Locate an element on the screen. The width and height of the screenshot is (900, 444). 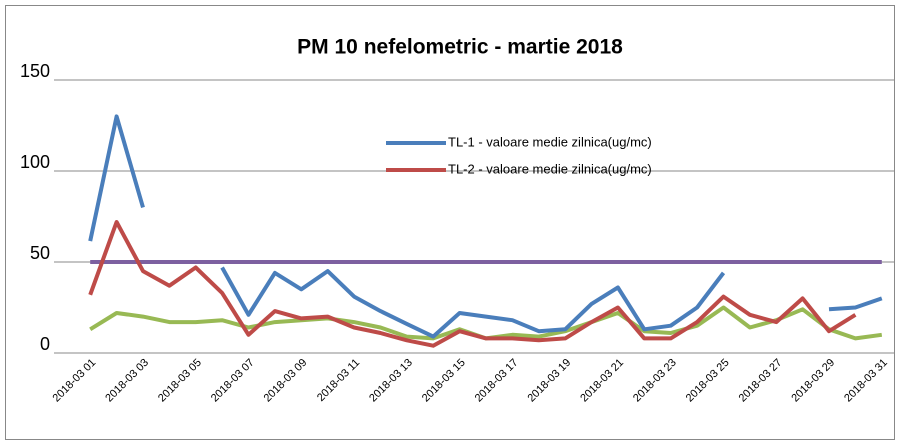
legend-label: TL-1 - valoare medie zilnica(ug/mc) is located at coordinates (550, 141).